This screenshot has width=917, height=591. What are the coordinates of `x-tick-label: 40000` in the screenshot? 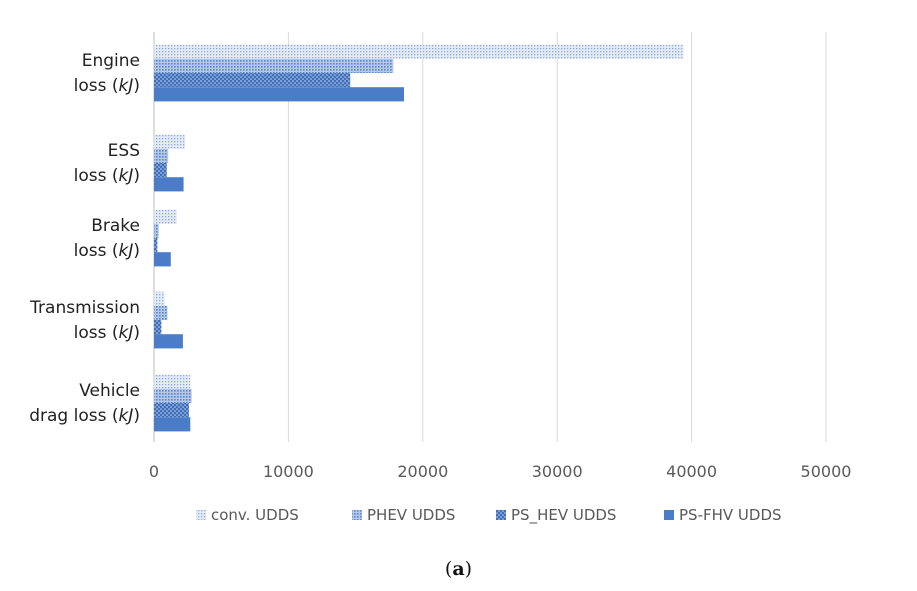 It's located at (691, 471).